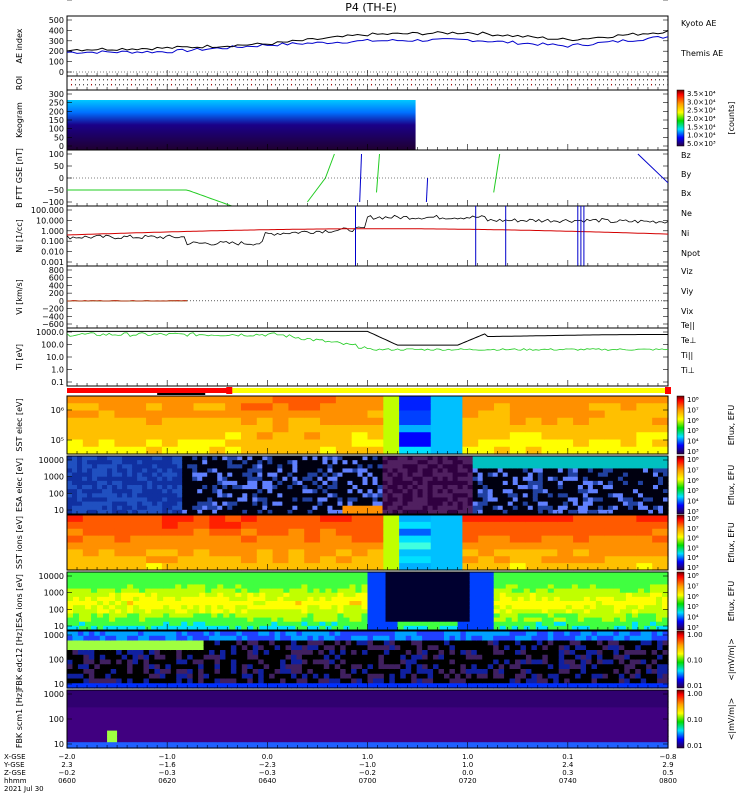 This screenshot has width=750, height=800. Describe the element at coordinates (80, 681) in the screenshot. I see `fbk1-cell` at that location.